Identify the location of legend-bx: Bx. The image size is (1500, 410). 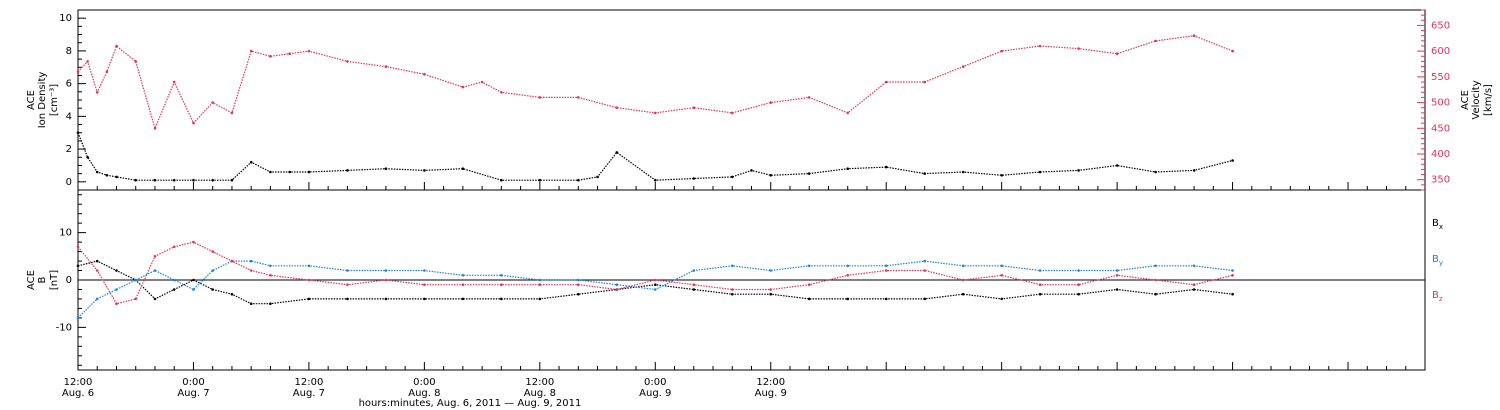
(1437, 224).